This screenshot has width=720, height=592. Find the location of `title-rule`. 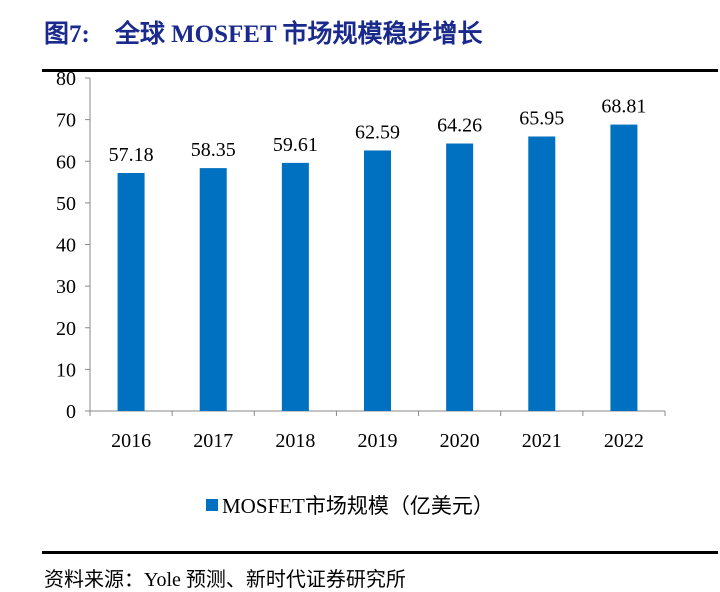

title-rule is located at coordinates (380, 70).